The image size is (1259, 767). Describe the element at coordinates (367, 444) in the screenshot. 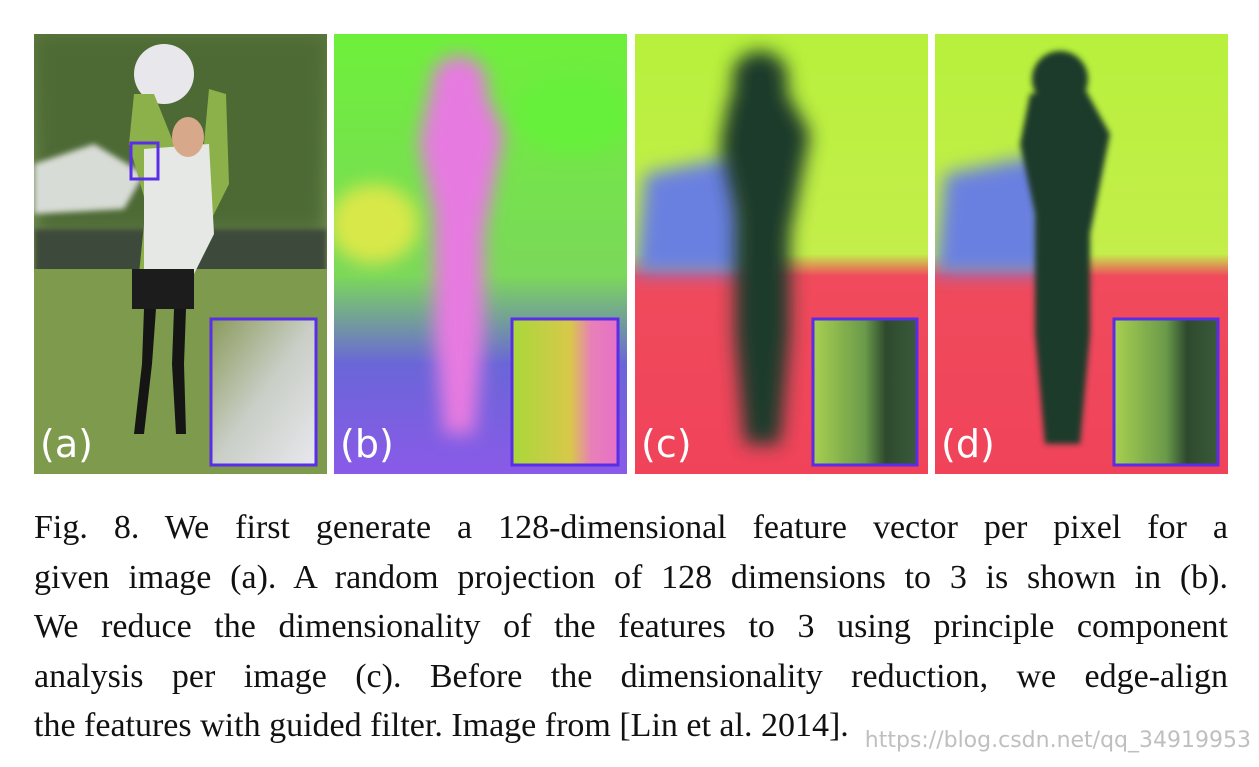

I see `panel-label: (b)` at that location.